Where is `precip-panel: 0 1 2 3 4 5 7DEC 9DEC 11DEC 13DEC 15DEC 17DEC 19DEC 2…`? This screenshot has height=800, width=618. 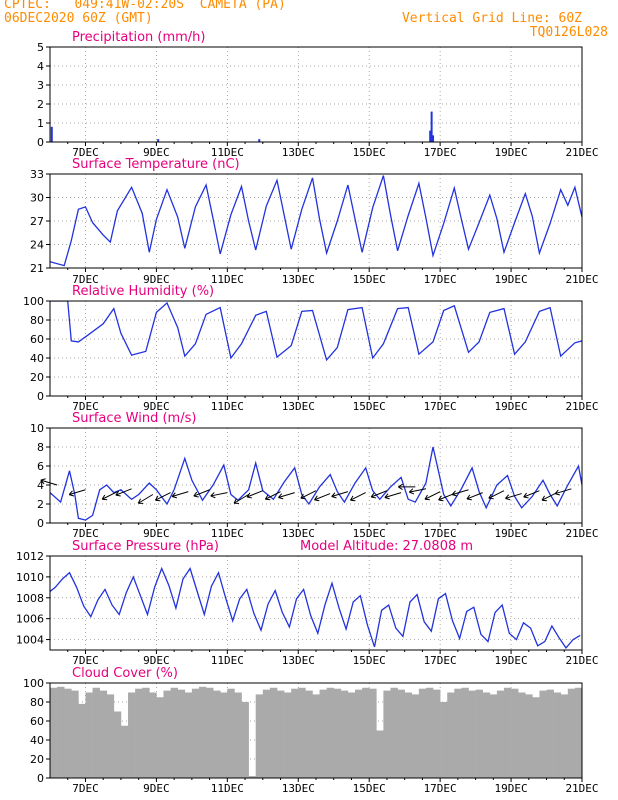
precip-panel: 0 1 2 3 4 5 7DEC 9DEC 11DEC 13DEC 15DEC 17DEC 19DEC 2… is located at coordinates (318, 94).